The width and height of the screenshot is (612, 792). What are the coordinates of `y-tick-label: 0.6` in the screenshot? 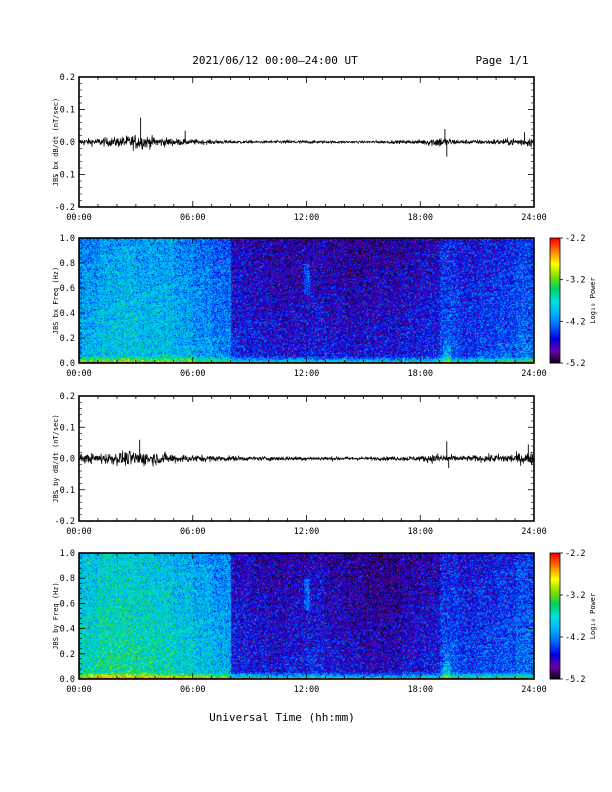 It's located at (67, 604).